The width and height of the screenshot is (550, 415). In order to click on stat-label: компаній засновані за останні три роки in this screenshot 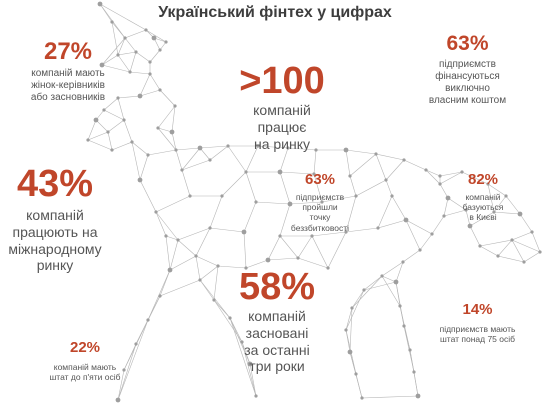, I will do `click(277, 341)`.